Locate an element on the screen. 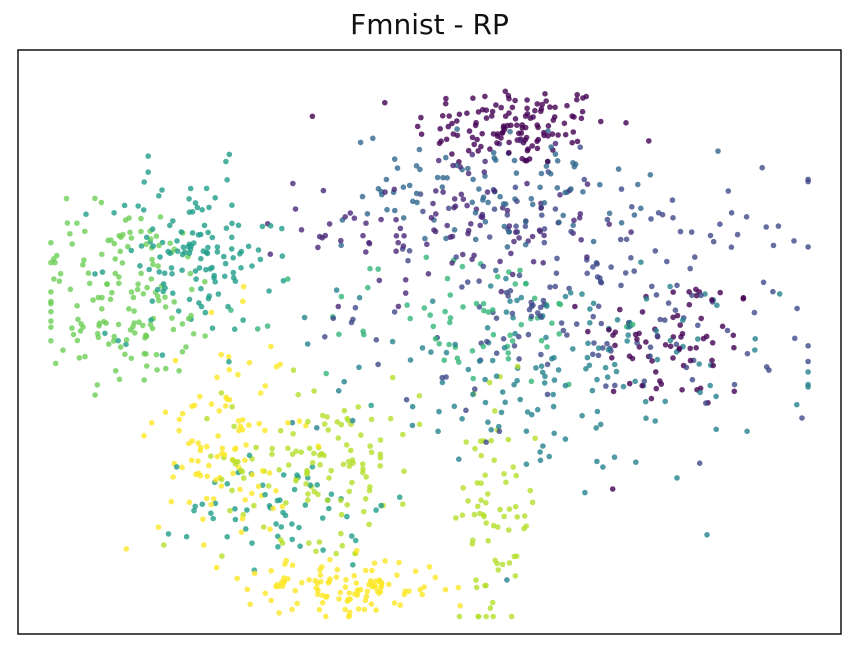 The image size is (859, 653). chart-title: Fmnist - RP is located at coordinates (429, 24).